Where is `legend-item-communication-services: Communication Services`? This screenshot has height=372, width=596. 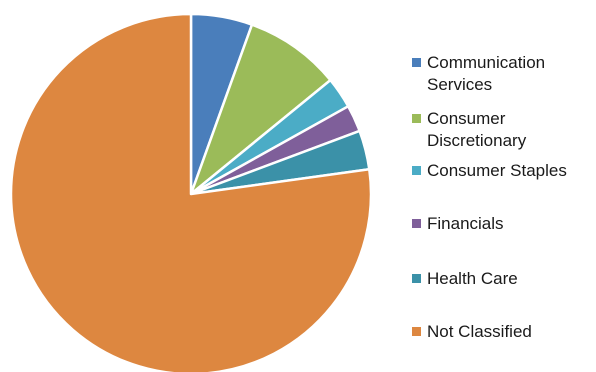 legend-item-communication-services: Communication Services is located at coordinates (499, 74).